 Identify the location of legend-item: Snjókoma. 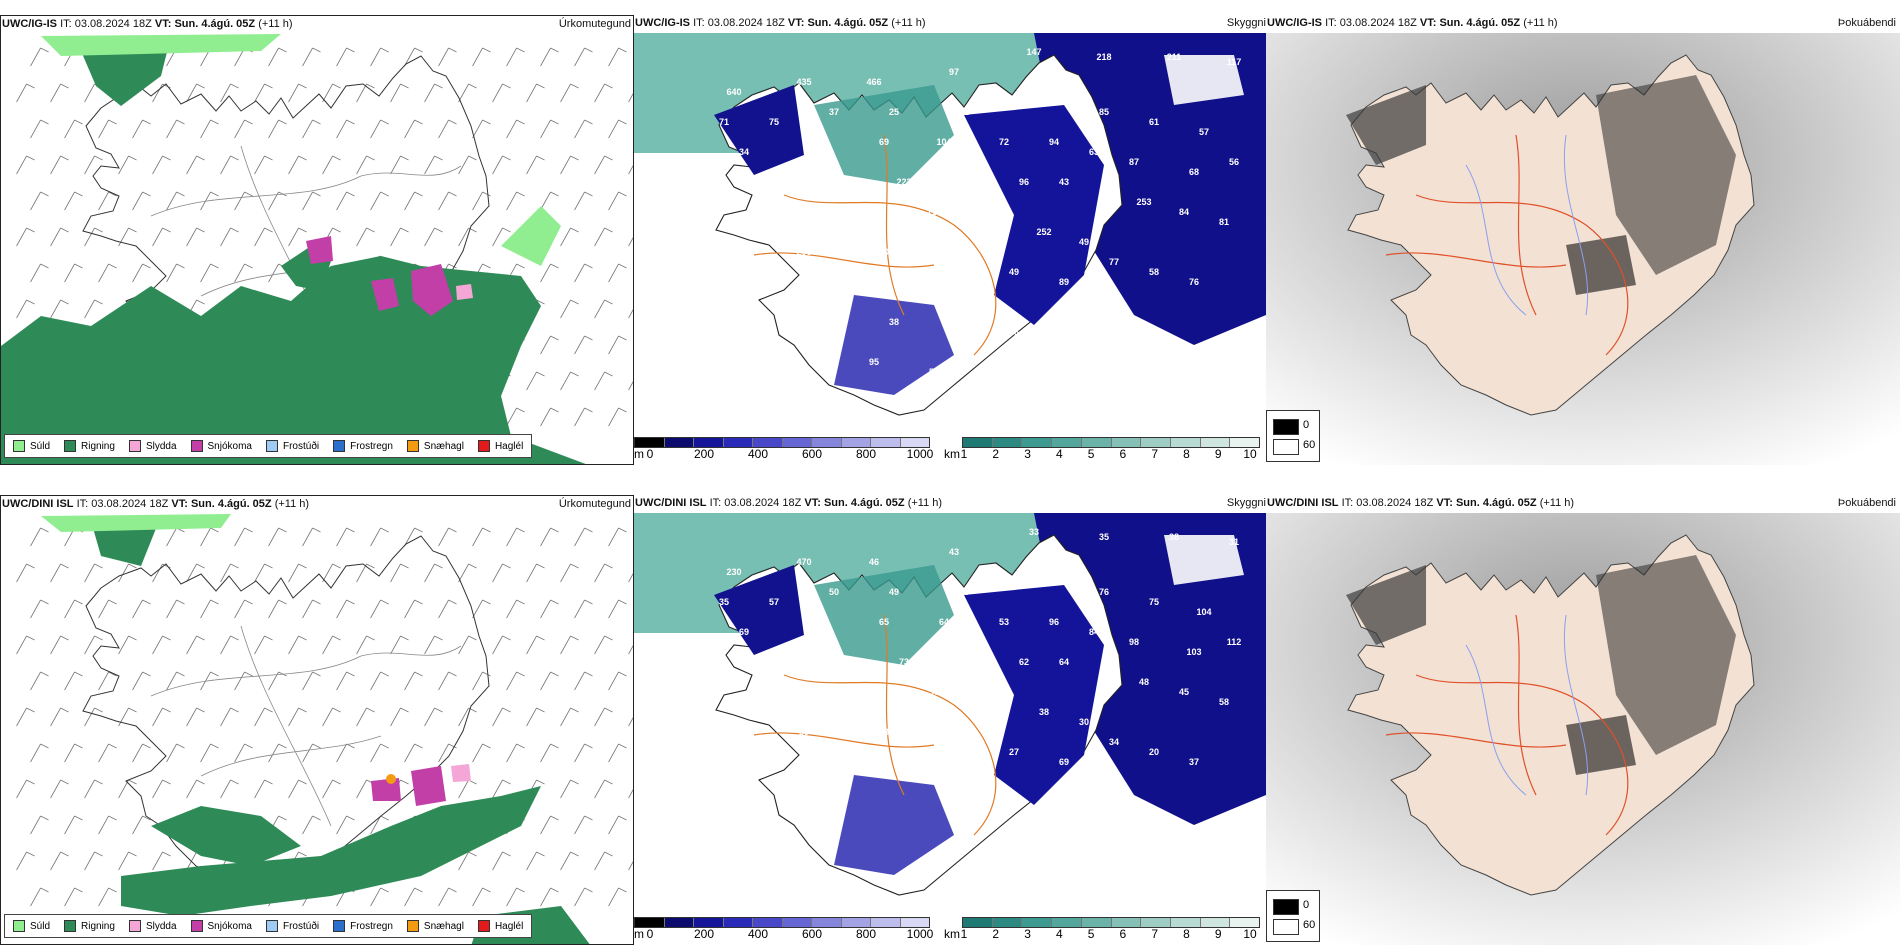
(221, 446).